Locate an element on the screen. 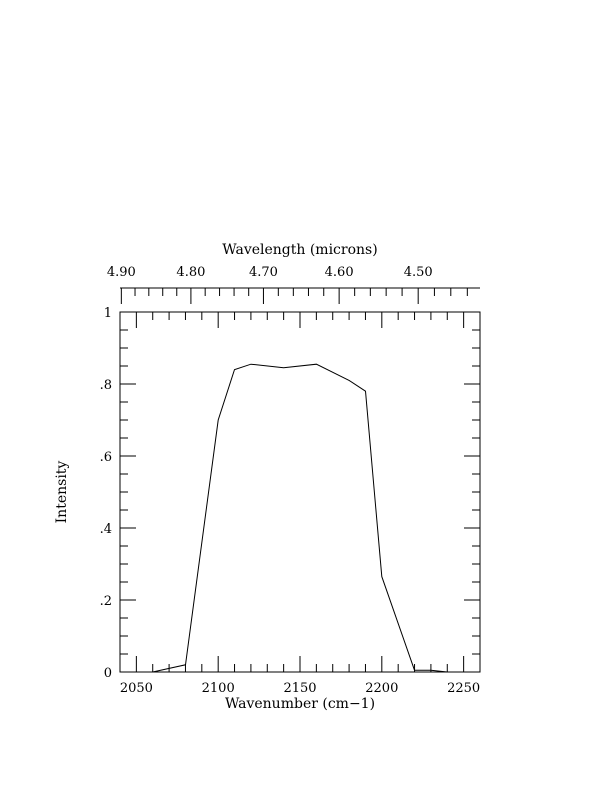 The width and height of the screenshot is (612, 792). y-tick-label: .2 is located at coordinates (106, 601).